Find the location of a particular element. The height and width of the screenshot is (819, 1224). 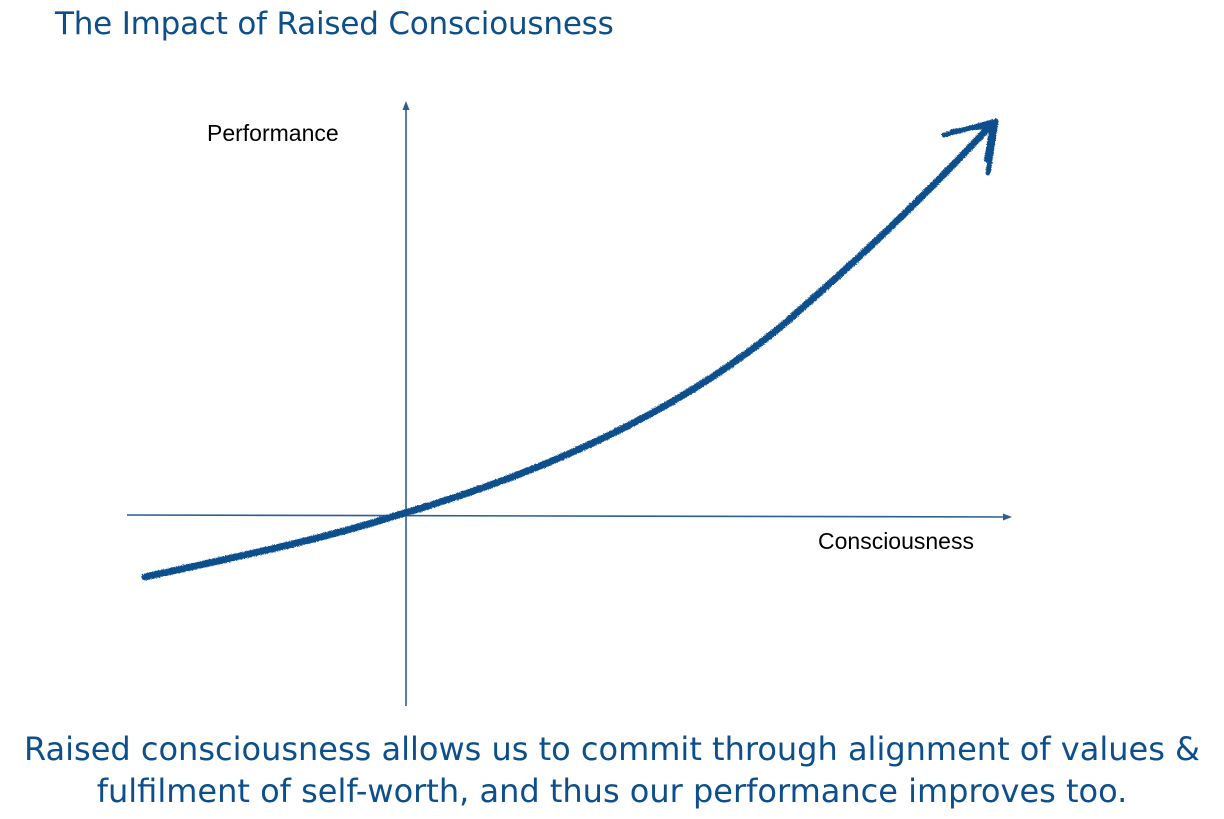

slide-title: The Impact of Raised Consciousness is located at coordinates (334, 24).